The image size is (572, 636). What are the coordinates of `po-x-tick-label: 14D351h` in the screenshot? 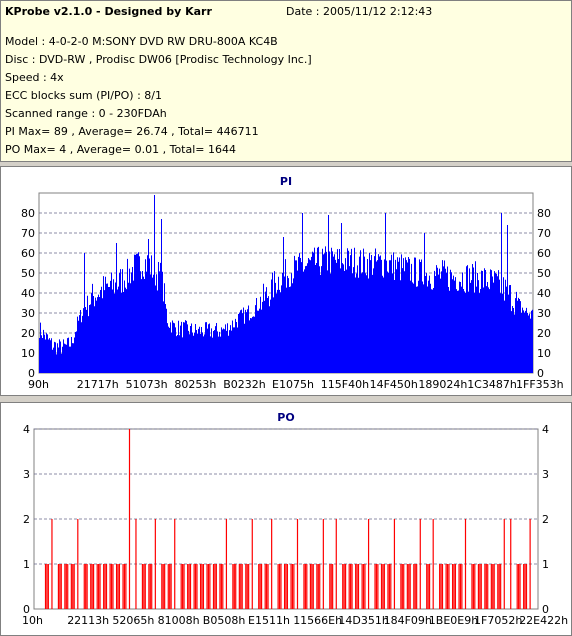 It's located at (363, 620).